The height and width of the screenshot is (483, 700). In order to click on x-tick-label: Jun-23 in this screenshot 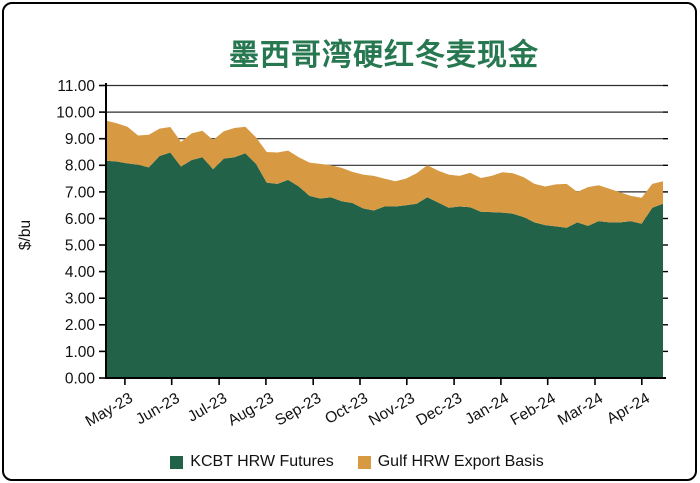, I will do `click(158, 409)`.